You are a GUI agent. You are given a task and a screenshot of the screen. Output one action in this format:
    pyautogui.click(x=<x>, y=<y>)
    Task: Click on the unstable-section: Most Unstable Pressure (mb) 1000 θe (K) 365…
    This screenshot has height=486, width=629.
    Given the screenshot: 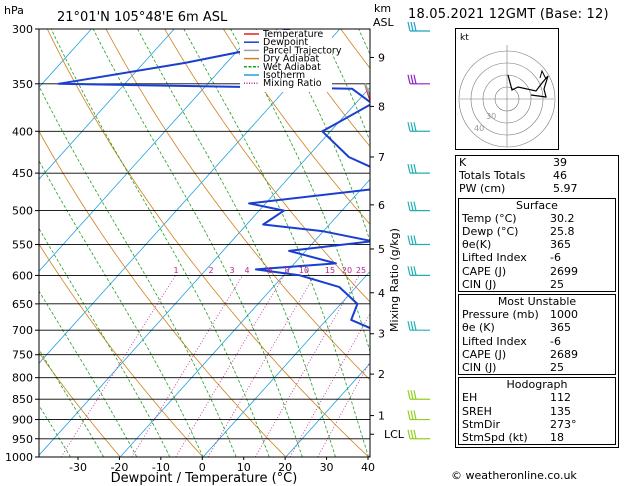 What is the action you would take?
    pyautogui.click(x=537, y=335)
    